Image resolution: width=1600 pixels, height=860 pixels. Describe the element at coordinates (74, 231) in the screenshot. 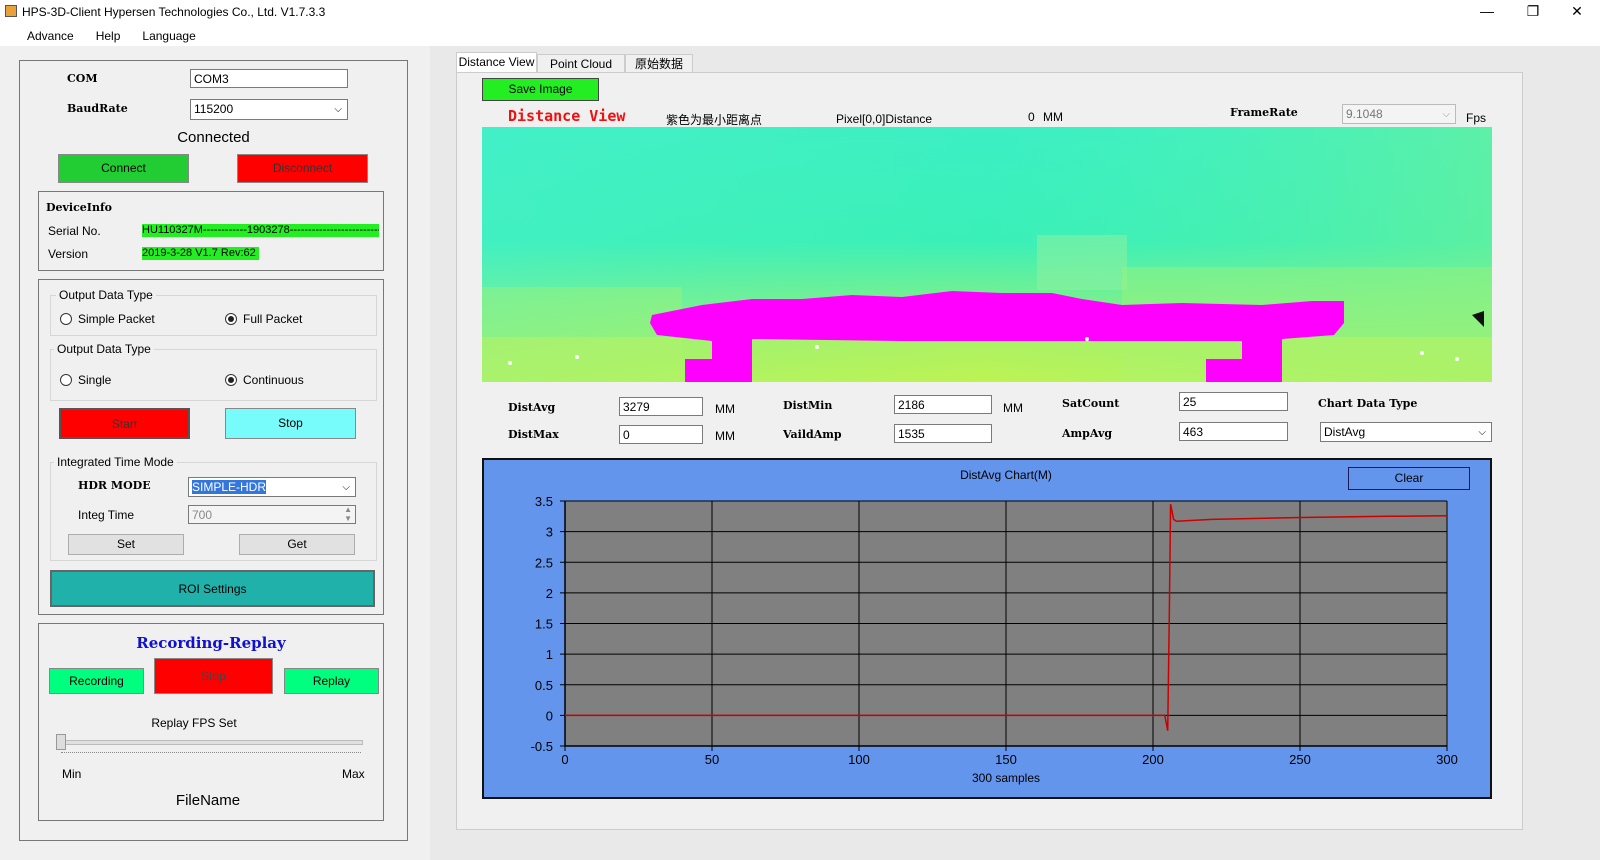

I see `serial-label: Serial No.` at that location.